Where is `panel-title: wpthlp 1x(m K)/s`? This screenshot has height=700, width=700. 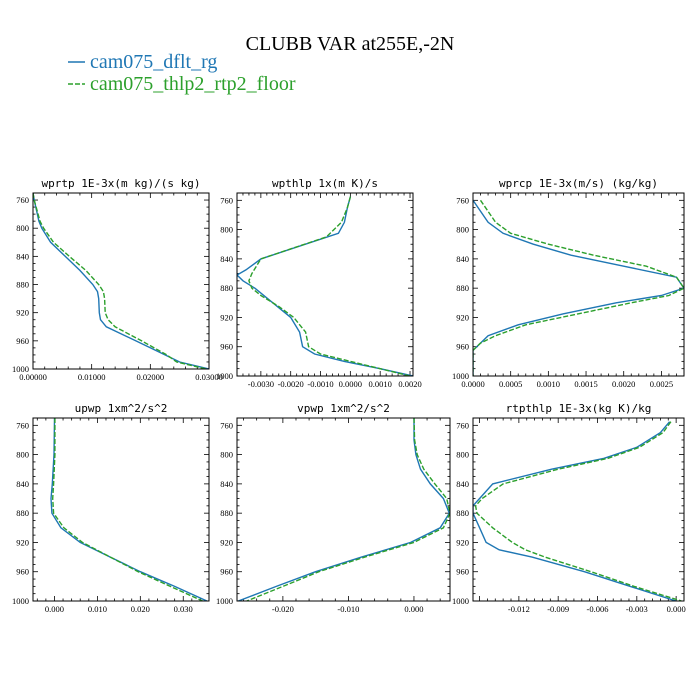 panel-title: wpthlp 1x(m K)/s is located at coordinates (325, 183).